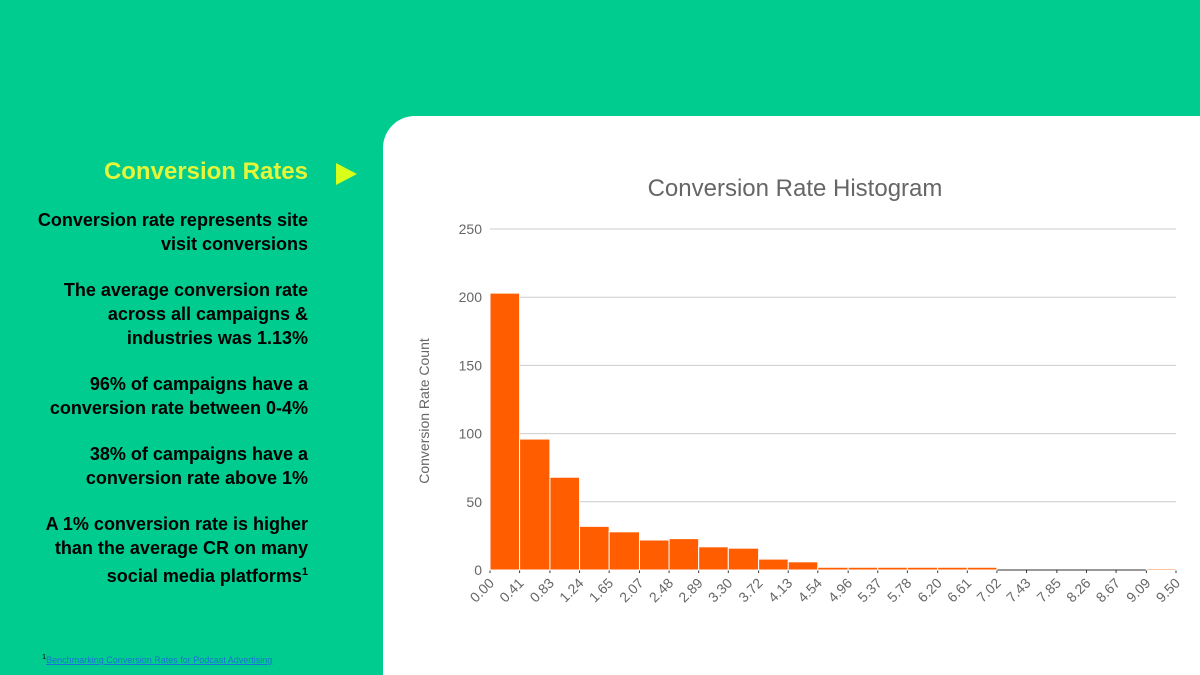 The width and height of the screenshot is (1200, 675). I want to click on x-tick-label: 5.37, so click(869, 590).